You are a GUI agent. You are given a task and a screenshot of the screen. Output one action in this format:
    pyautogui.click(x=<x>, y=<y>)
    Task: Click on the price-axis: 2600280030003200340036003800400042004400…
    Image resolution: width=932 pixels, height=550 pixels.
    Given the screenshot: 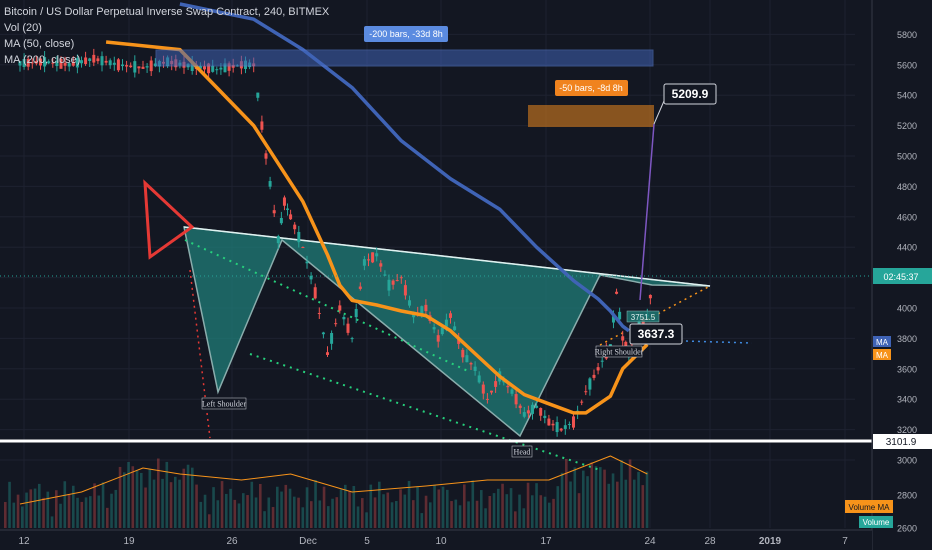 What is the action you would take?
    pyautogui.click(x=888, y=275)
    